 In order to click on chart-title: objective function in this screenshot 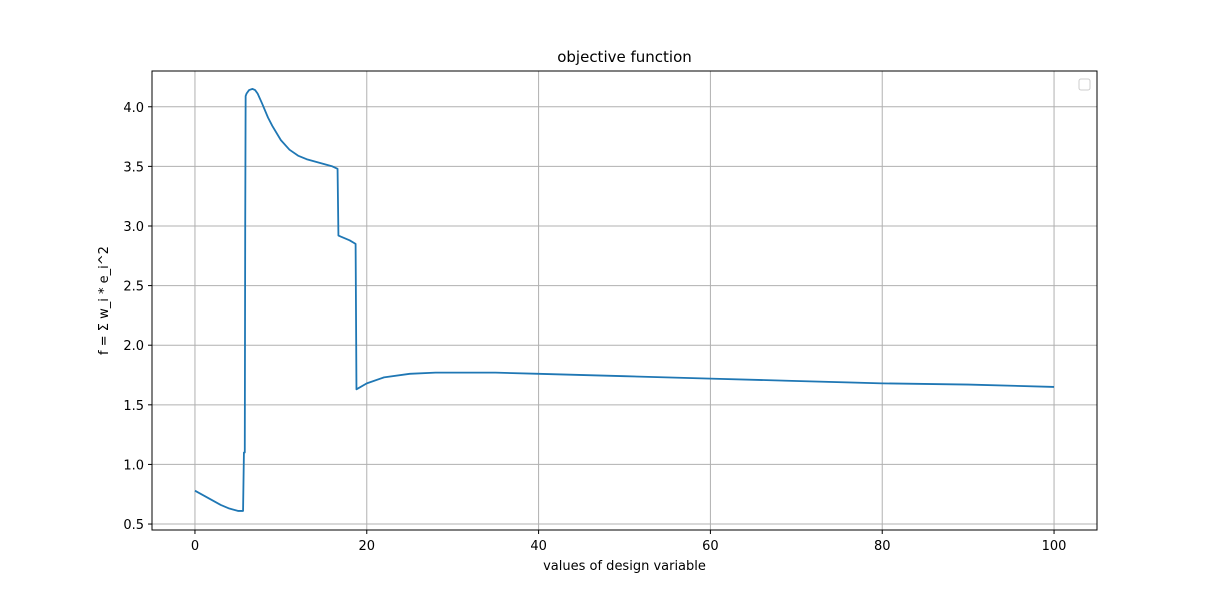, I will do `click(624, 57)`.